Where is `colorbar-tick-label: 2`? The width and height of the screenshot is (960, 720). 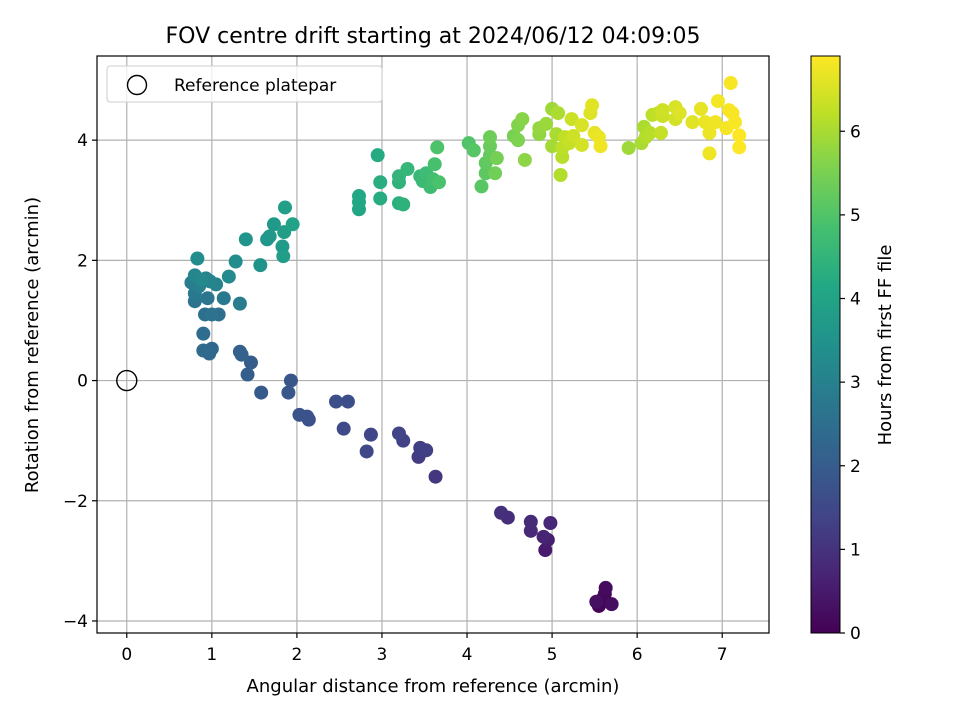
colorbar-tick-label: 2 is located at coordinates (855, 467).